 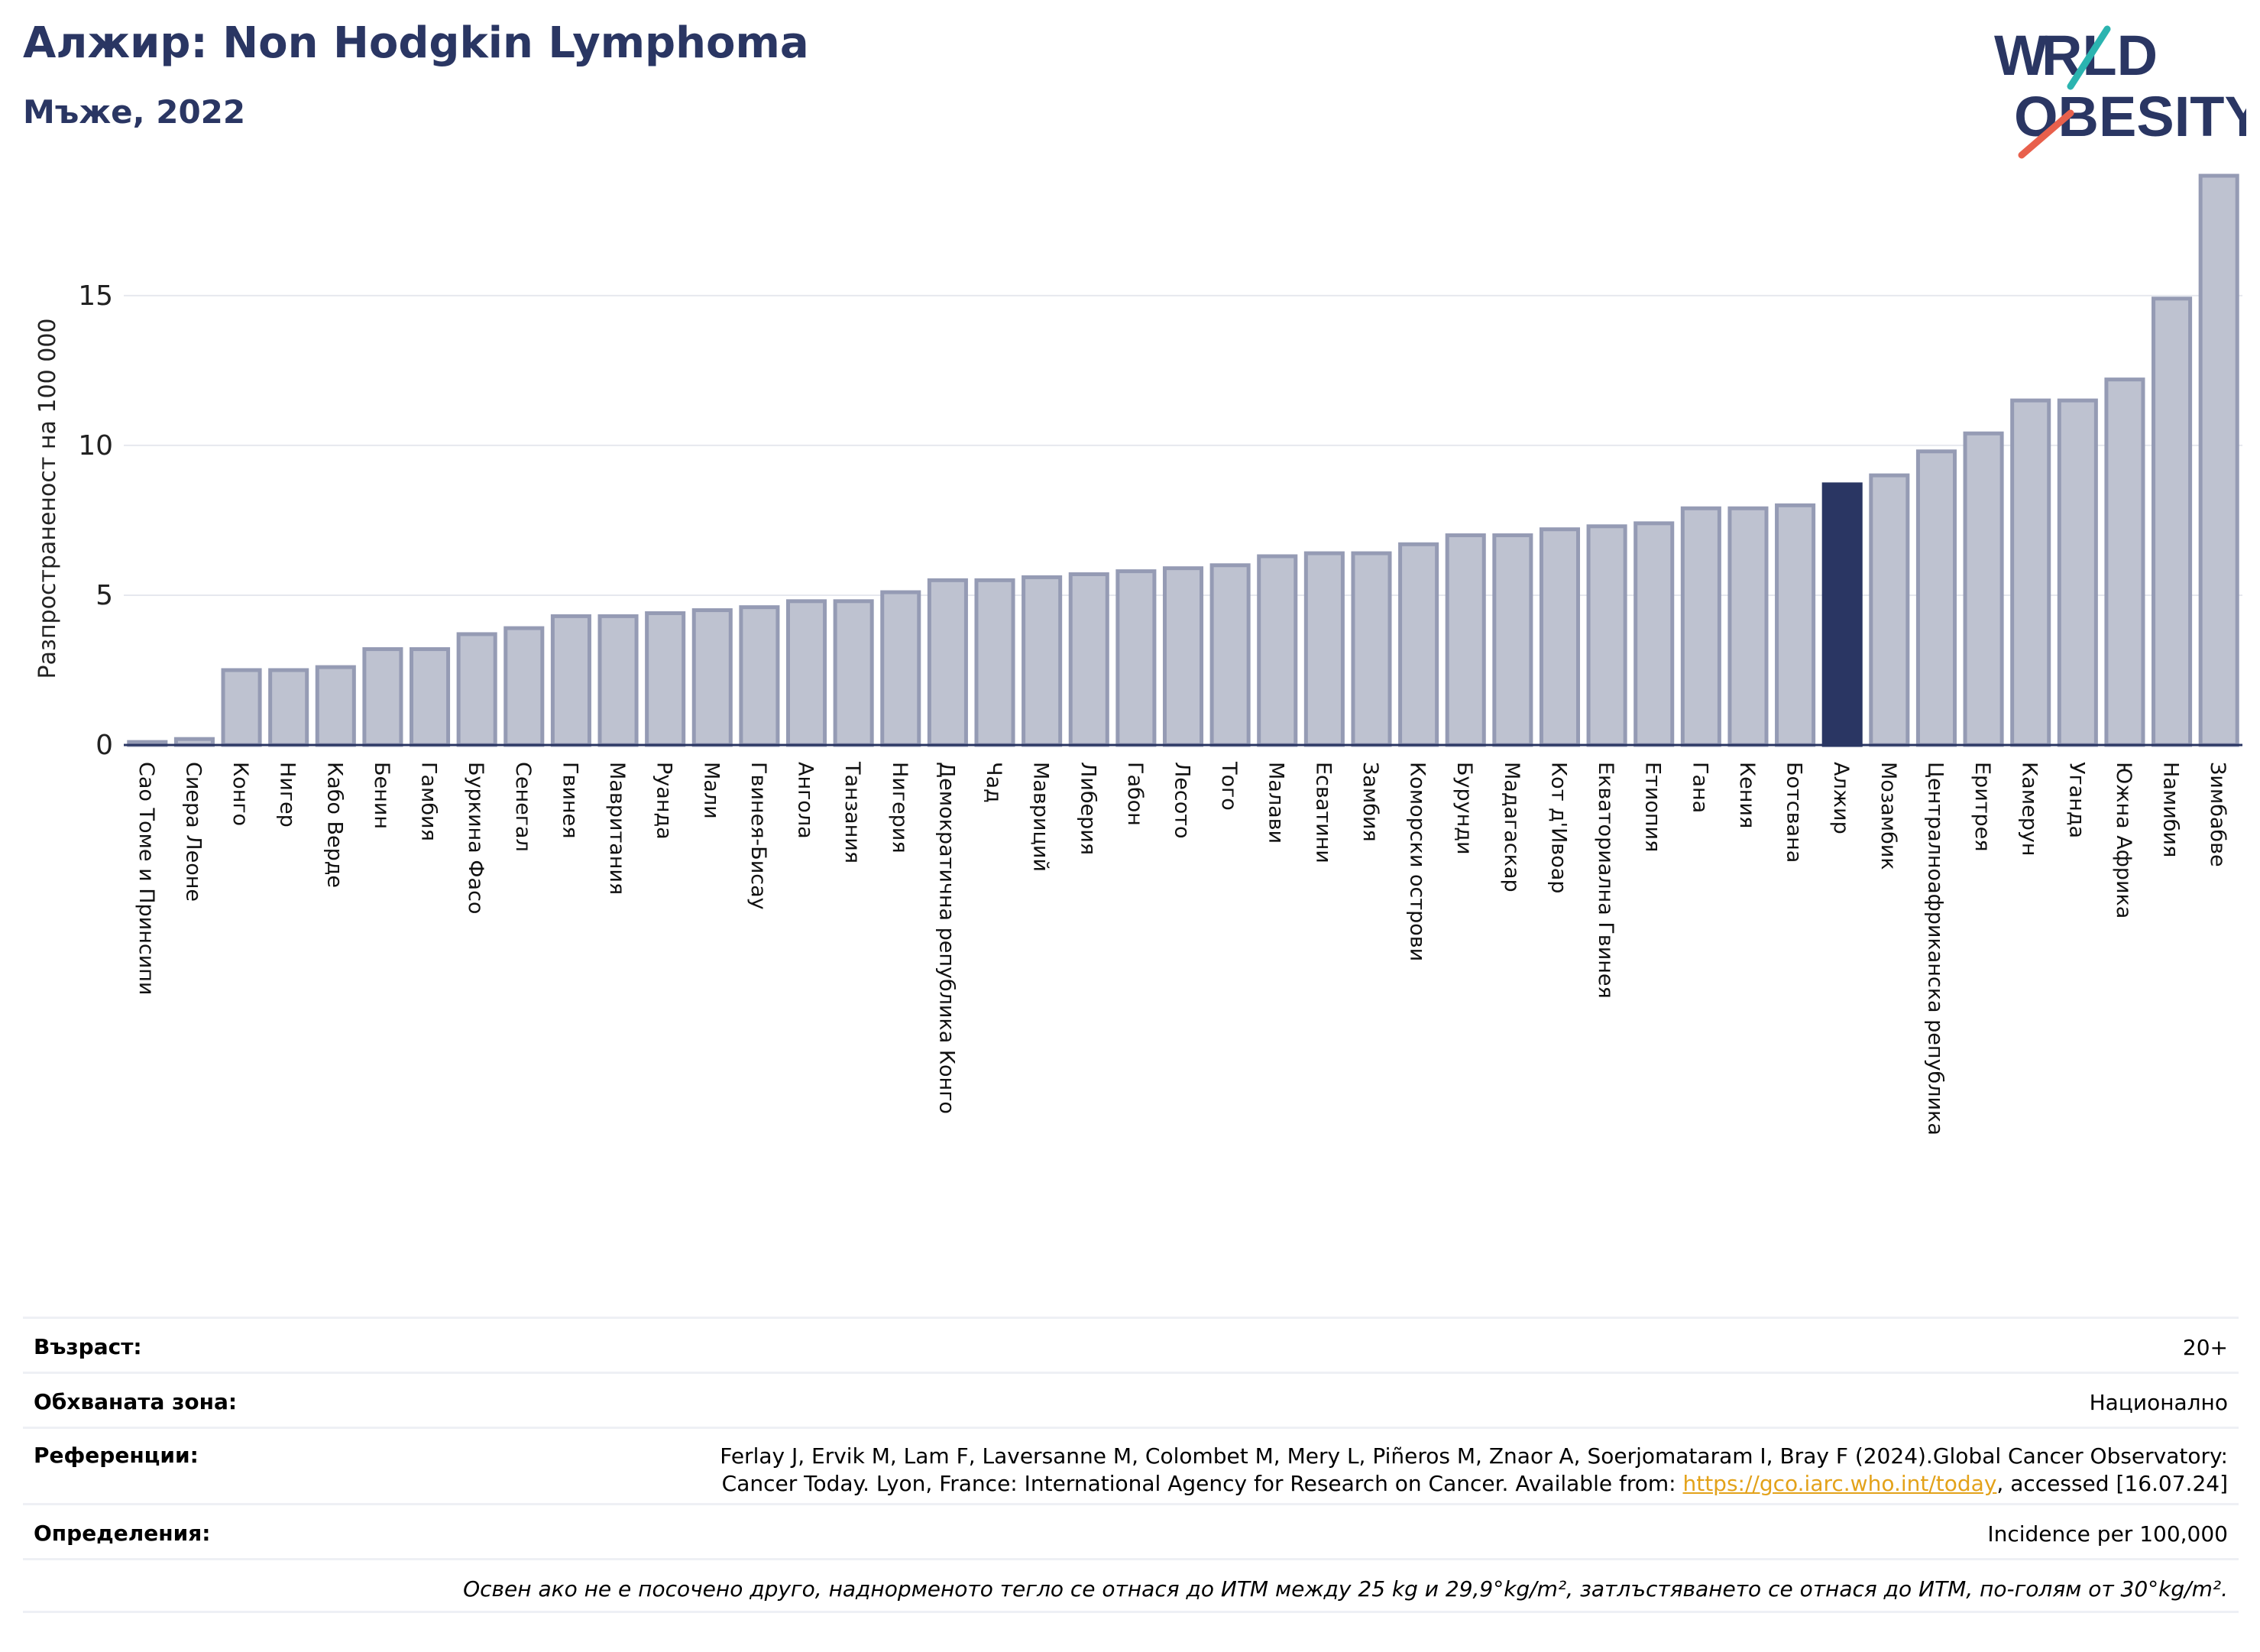 What do you see at coordinates (2130, 116) in the screenshot?
I see `svg-text: OBESITY` at bounding box center [2130, 116].